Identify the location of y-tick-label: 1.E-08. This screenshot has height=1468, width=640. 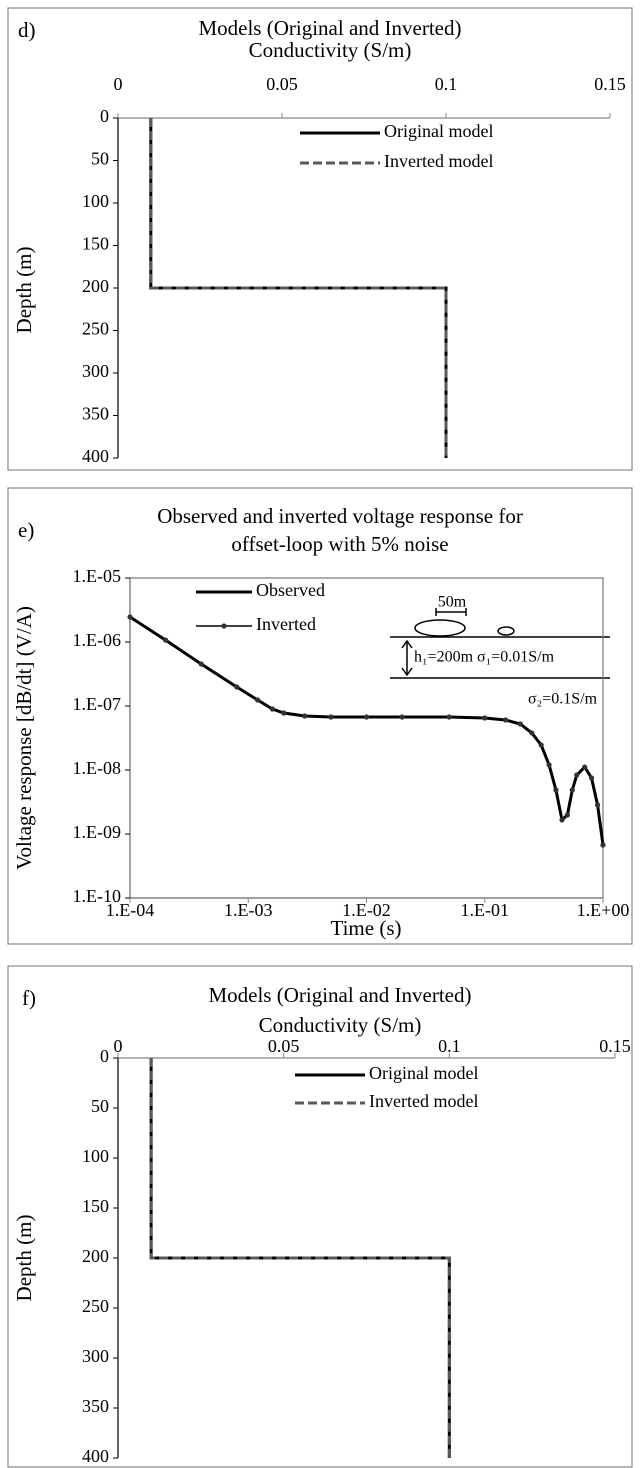
(97, 768).